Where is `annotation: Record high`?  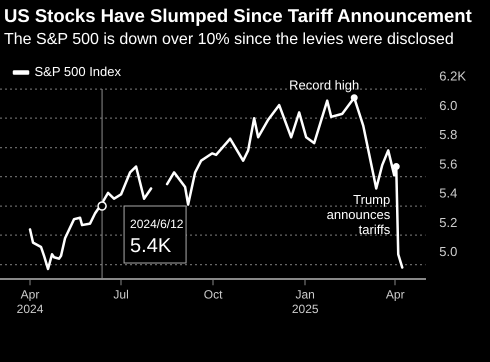 annotation: Record high is located at coordinates (324, 84).